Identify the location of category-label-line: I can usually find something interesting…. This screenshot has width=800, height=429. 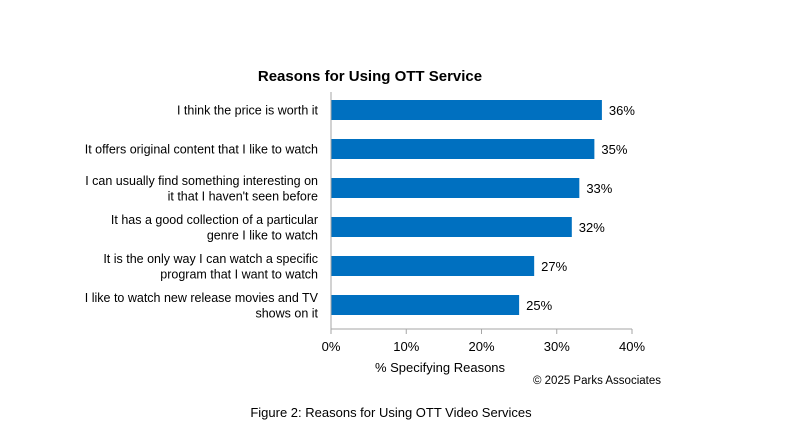
(201, 181).